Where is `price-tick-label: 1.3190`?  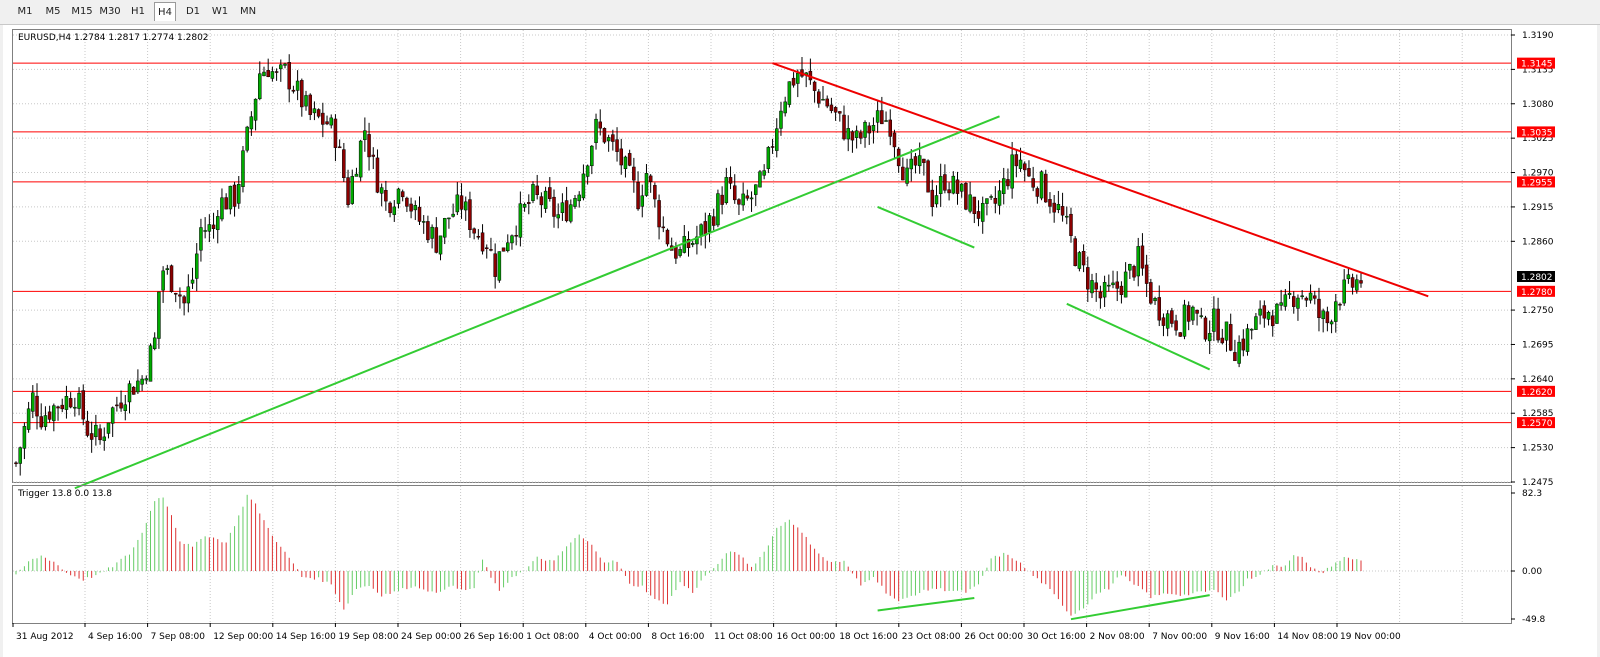
price-tick-label: 1.3190 is located at coordinates (1538, 36).